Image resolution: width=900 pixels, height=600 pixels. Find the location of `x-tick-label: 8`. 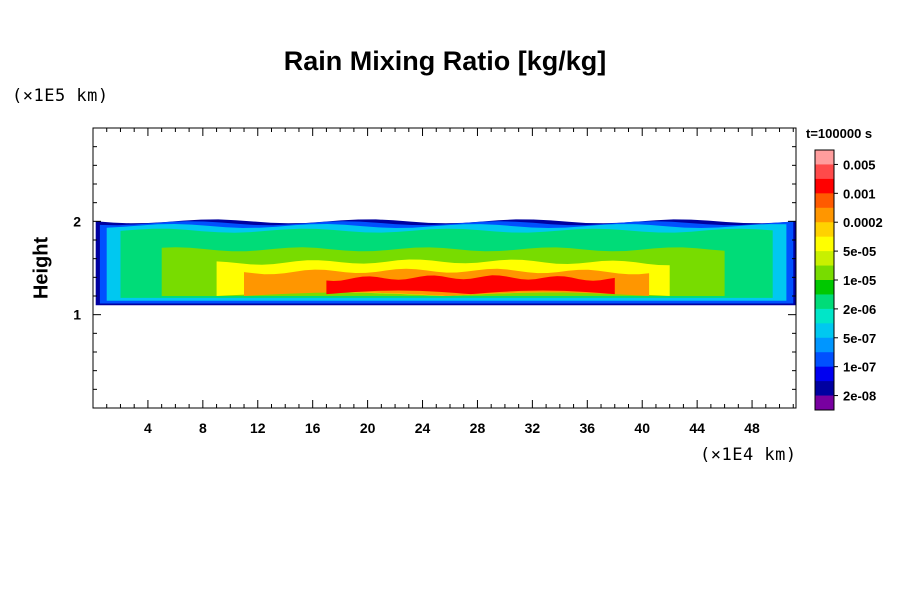

x-tick-label: 8 is located at coordinates (203, 428).